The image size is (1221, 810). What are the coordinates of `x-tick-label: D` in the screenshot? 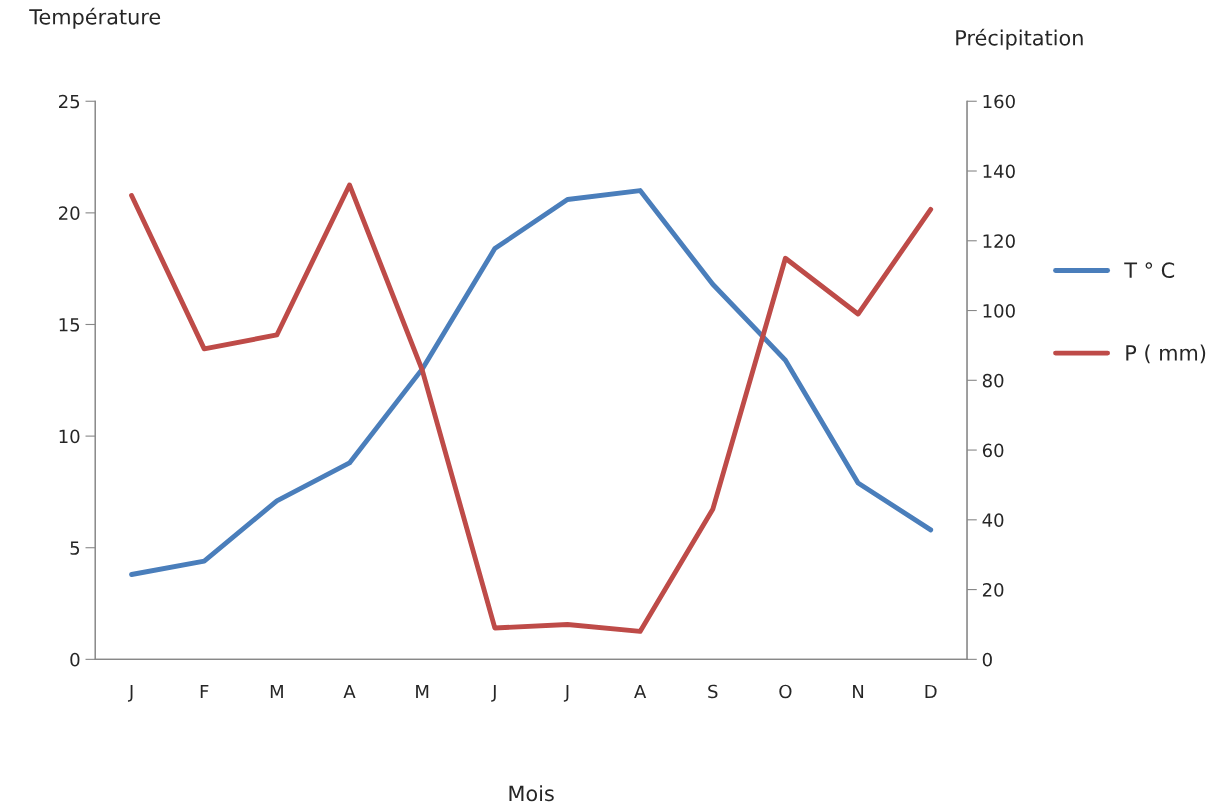 It's located at (931, 691).